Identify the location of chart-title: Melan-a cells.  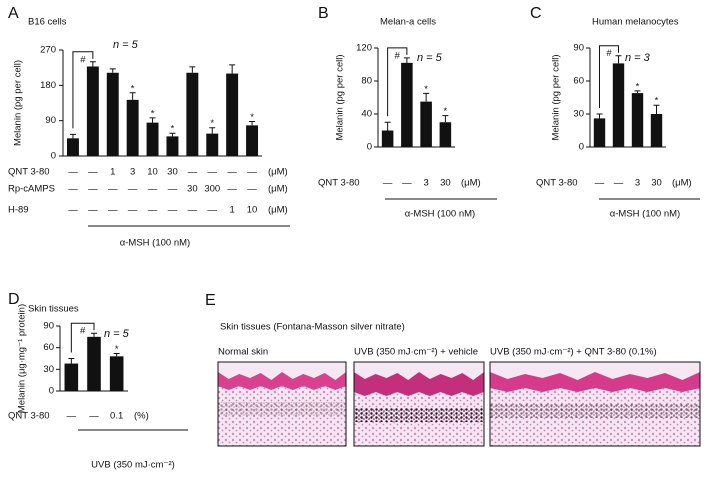
(408, 22).